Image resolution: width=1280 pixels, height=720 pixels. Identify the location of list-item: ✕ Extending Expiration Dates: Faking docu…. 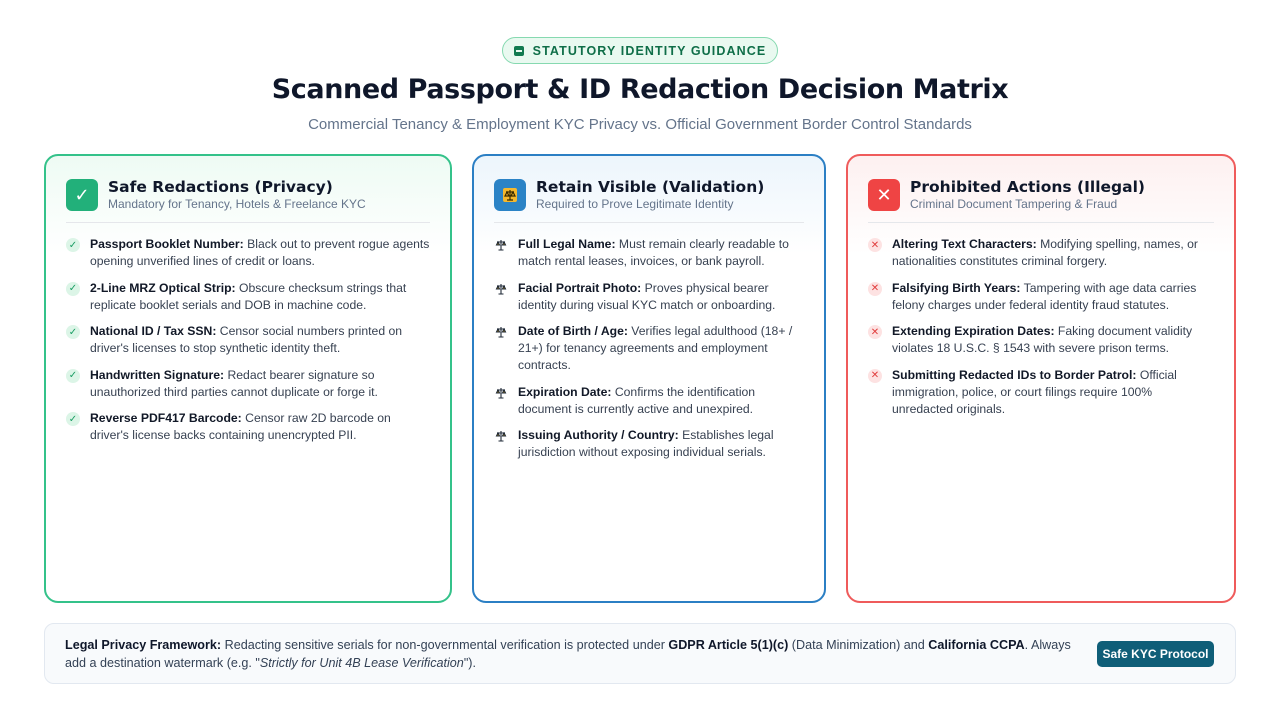
(1041, 340).